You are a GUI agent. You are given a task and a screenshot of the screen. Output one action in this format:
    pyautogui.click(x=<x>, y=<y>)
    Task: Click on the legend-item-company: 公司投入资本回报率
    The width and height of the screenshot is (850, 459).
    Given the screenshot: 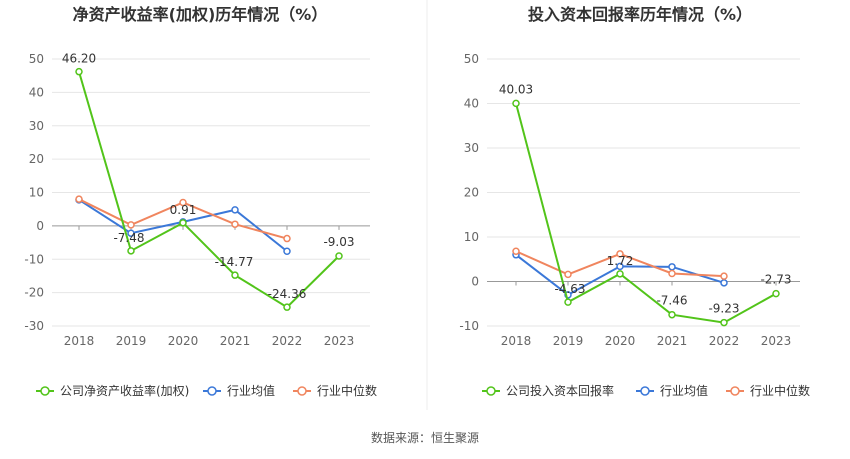 What is the action you would take?
    pyautogui.click(x=548, y=390)
    